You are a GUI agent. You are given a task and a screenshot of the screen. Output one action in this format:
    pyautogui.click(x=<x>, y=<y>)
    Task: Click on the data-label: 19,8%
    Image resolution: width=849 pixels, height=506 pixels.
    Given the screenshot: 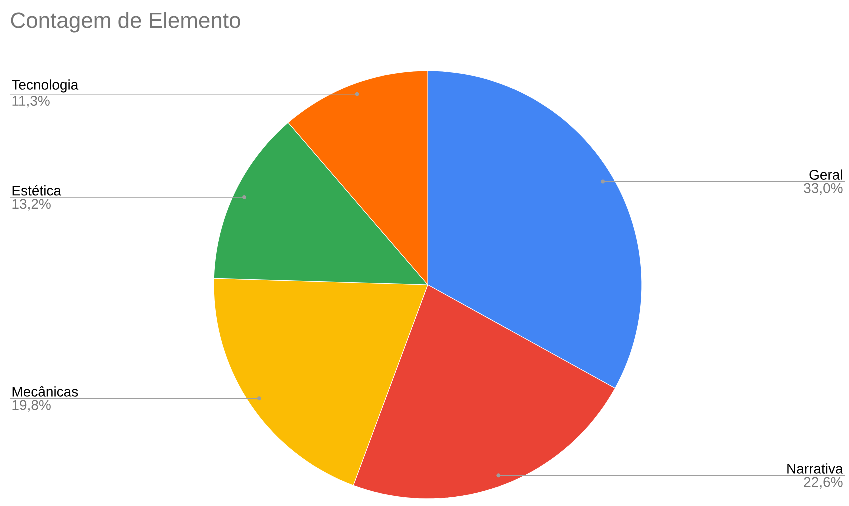 What is the action you would take?
    pyautogui.click(x=31, y=406)
    